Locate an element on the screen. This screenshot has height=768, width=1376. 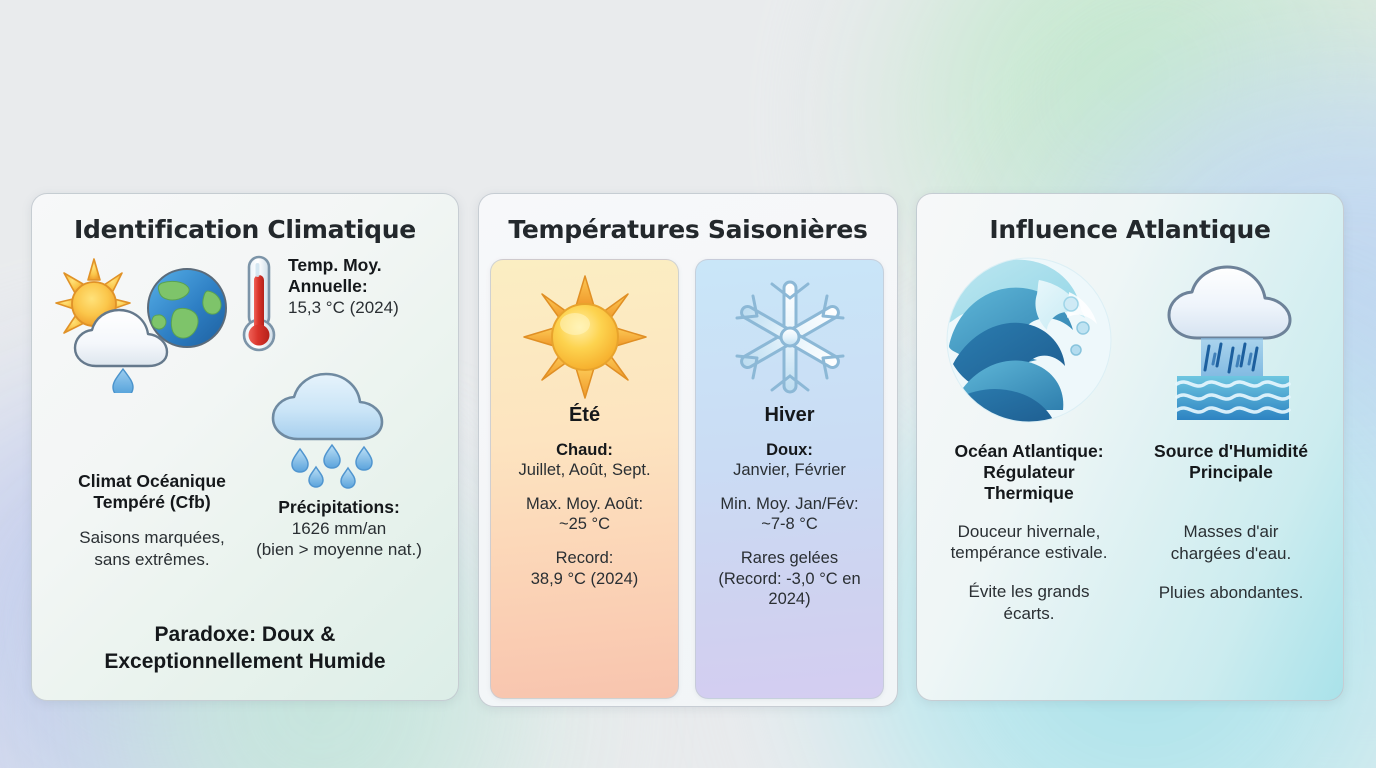
precipitation-value: 1626 mm/an is located at coordinates (339, 529).